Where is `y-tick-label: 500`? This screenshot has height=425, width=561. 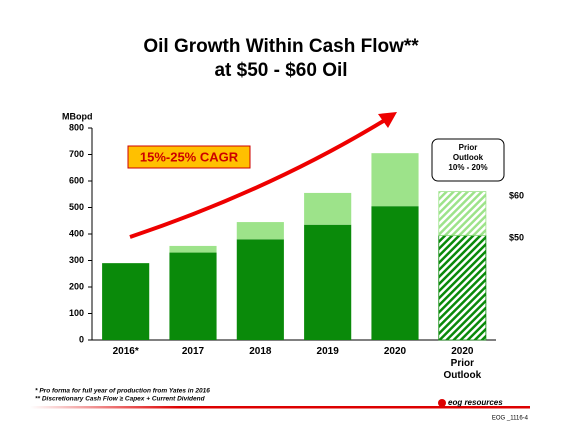
y-tick-label: 500 is located at coordinates (76, 207).